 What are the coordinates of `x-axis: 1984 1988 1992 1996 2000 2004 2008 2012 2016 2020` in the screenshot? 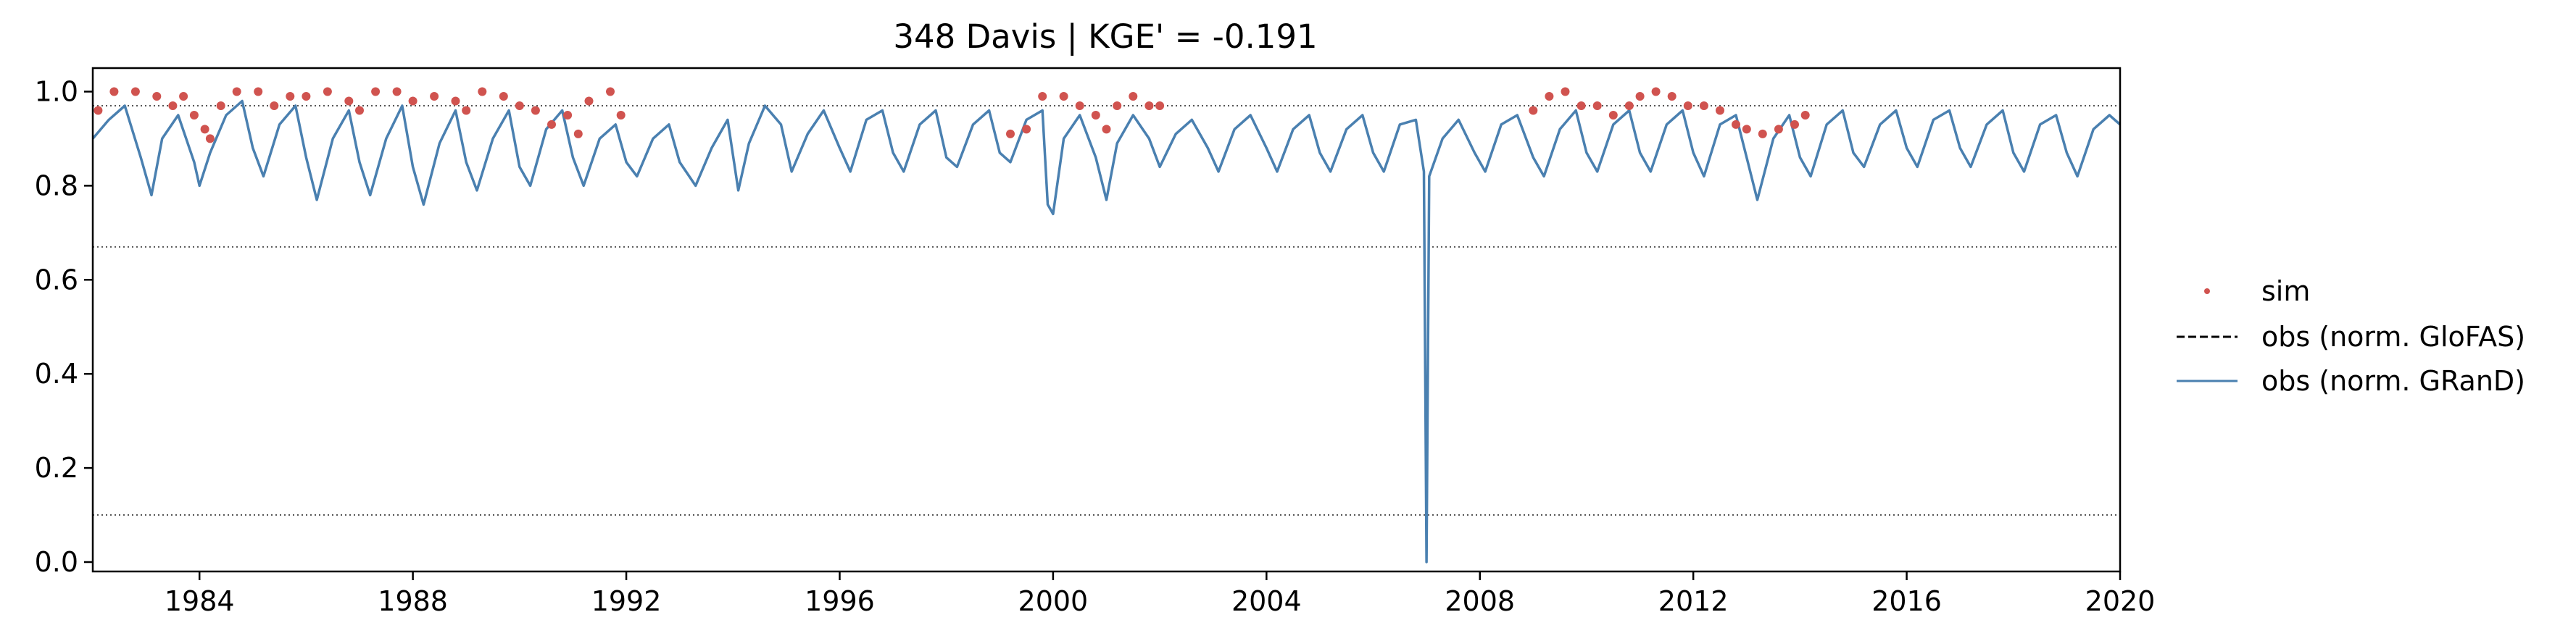 It's located at (1160, 594).